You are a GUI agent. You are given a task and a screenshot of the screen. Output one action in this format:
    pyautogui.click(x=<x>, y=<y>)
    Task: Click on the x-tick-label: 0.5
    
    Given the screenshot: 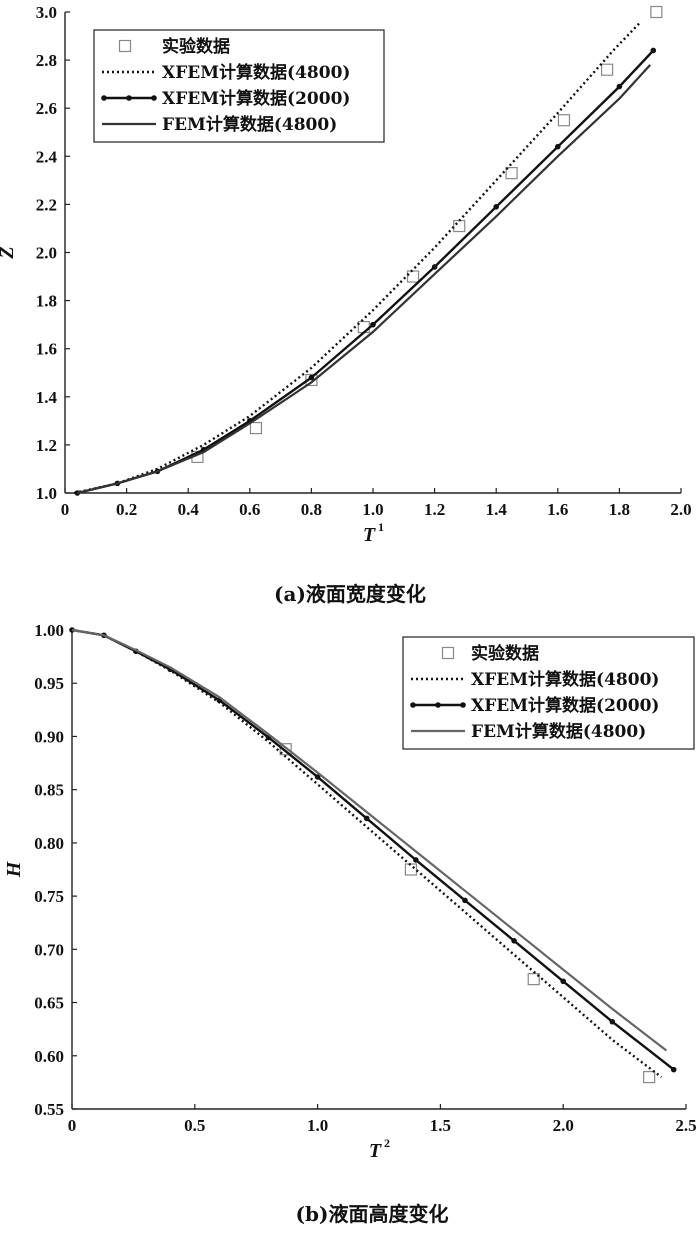 What is the action you would take?
    pyautogui.click(x=194, y=1125)
    